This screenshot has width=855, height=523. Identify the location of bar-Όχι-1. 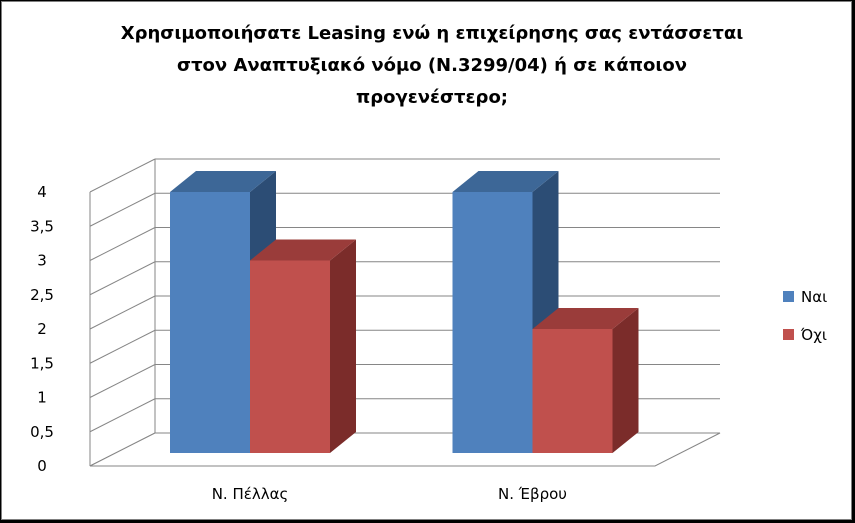
(572, 391).